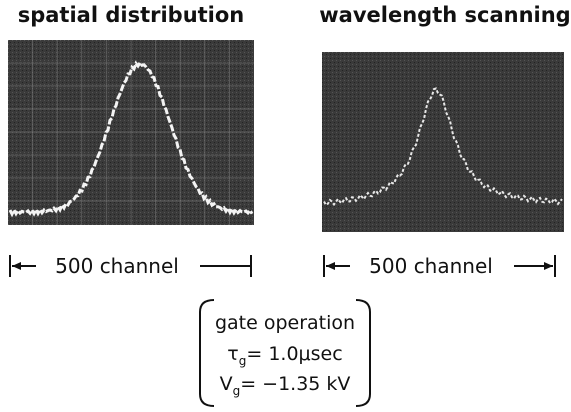  Describe the element at coordinates (294, 354) in the screenshot. I see `value: = 1.0μsec` at that location.